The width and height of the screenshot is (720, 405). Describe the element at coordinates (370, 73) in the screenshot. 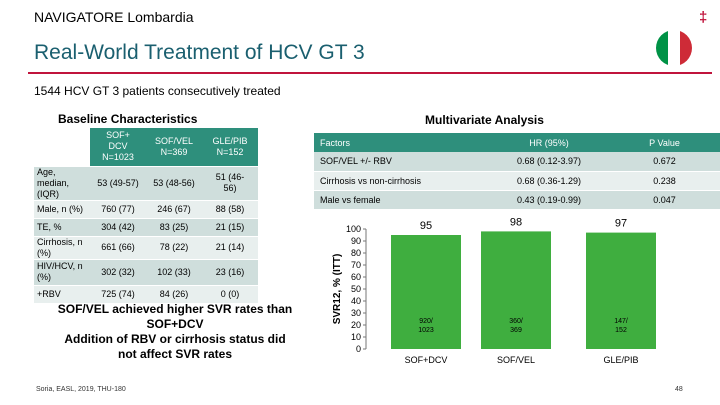

I see `title-divider` at that location.